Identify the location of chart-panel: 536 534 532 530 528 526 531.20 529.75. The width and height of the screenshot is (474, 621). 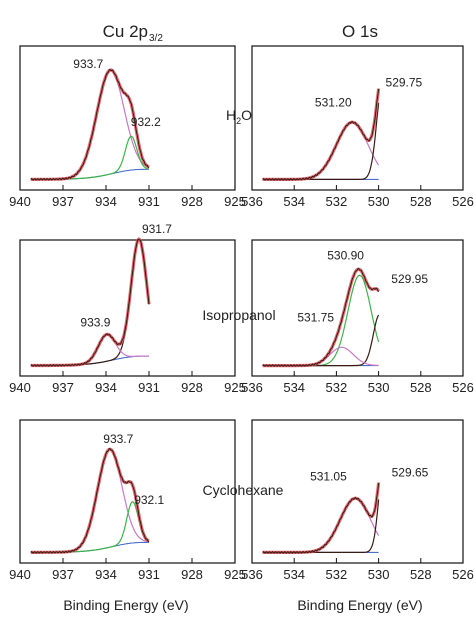
(357, 127).